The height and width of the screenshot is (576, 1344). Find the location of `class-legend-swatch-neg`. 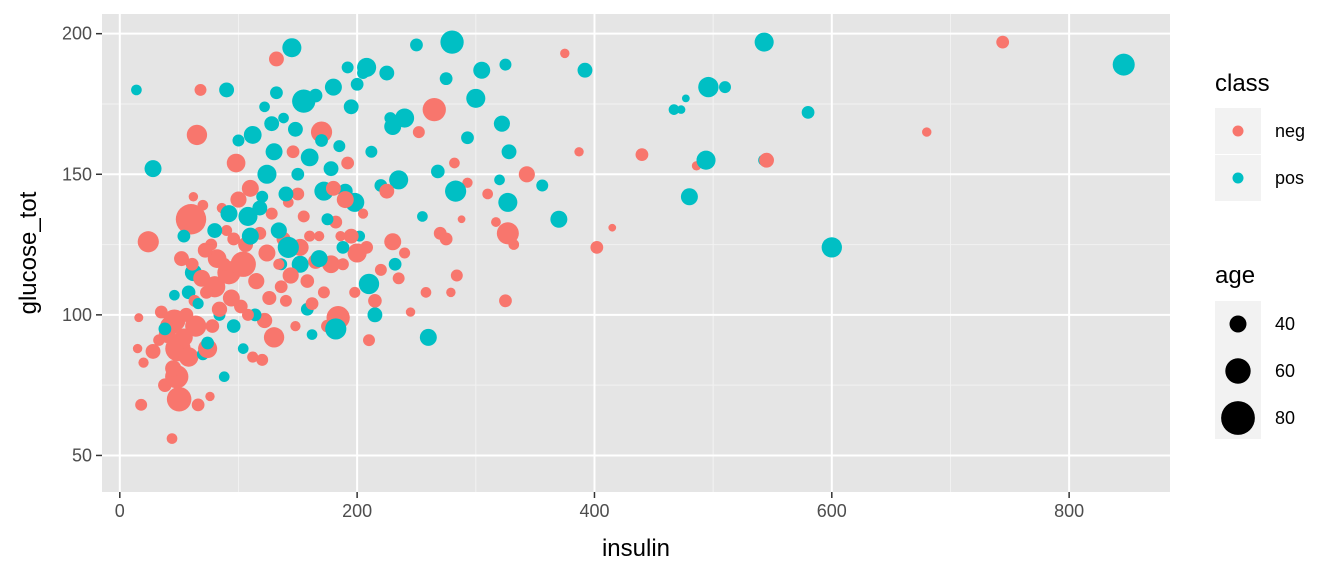

class-legend-swatch-neg is located at coordinates (1238, 131).